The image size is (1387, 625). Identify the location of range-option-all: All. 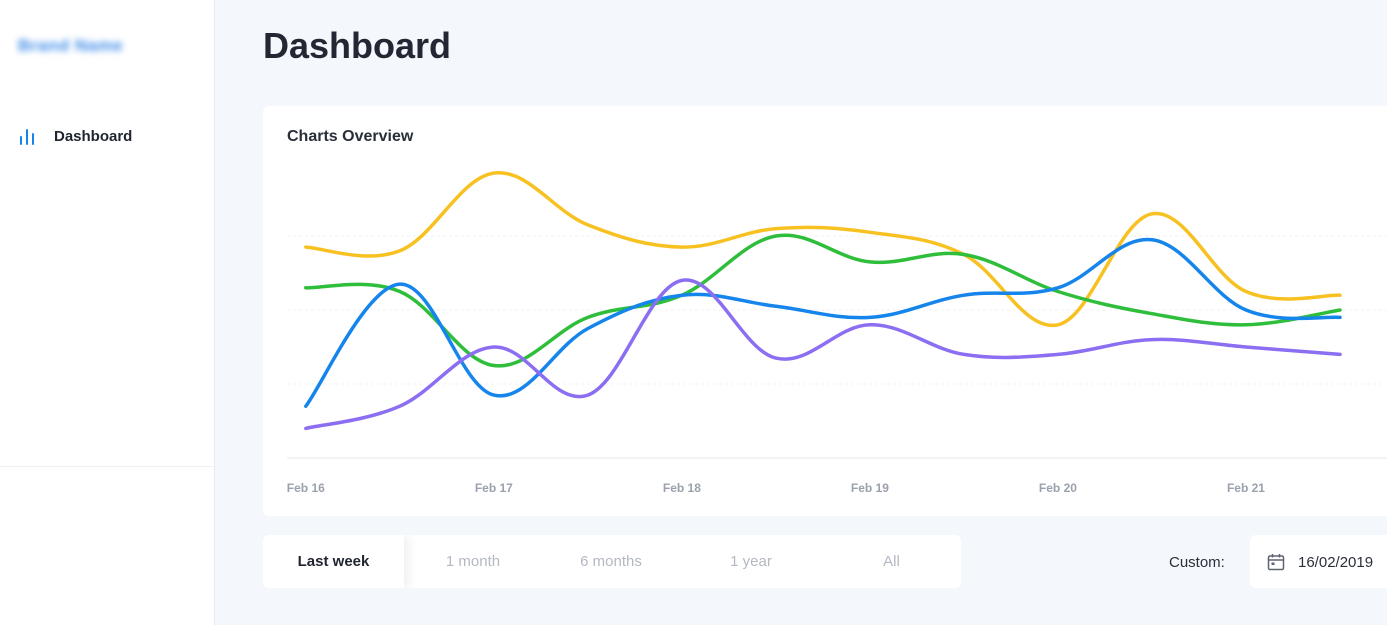
(891, 561).